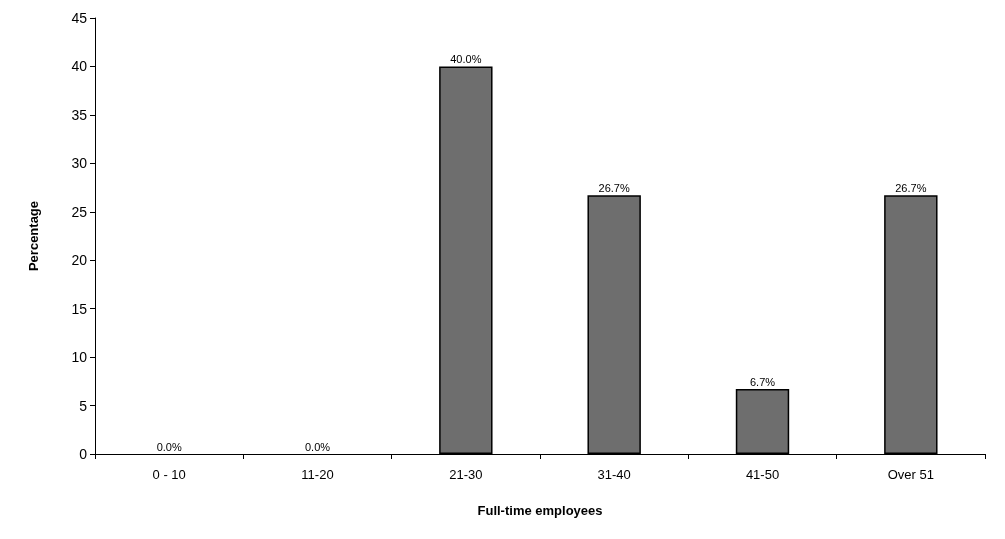 The width and height of the screenshot is (1005, 539). What do you see at coordinates (33, 236) in the screenshot?
I see `y-axis-title: Percentage` at bounding box center [33, 236].